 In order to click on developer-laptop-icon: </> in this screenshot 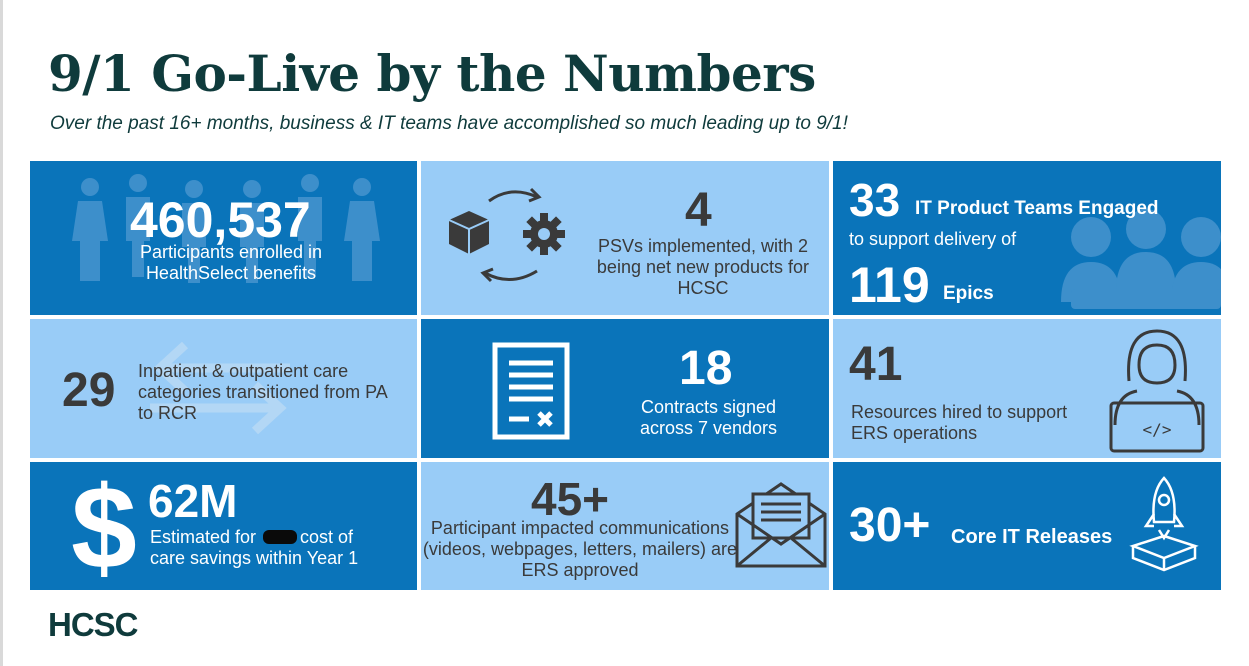, I will do `click(1157, 391)`.